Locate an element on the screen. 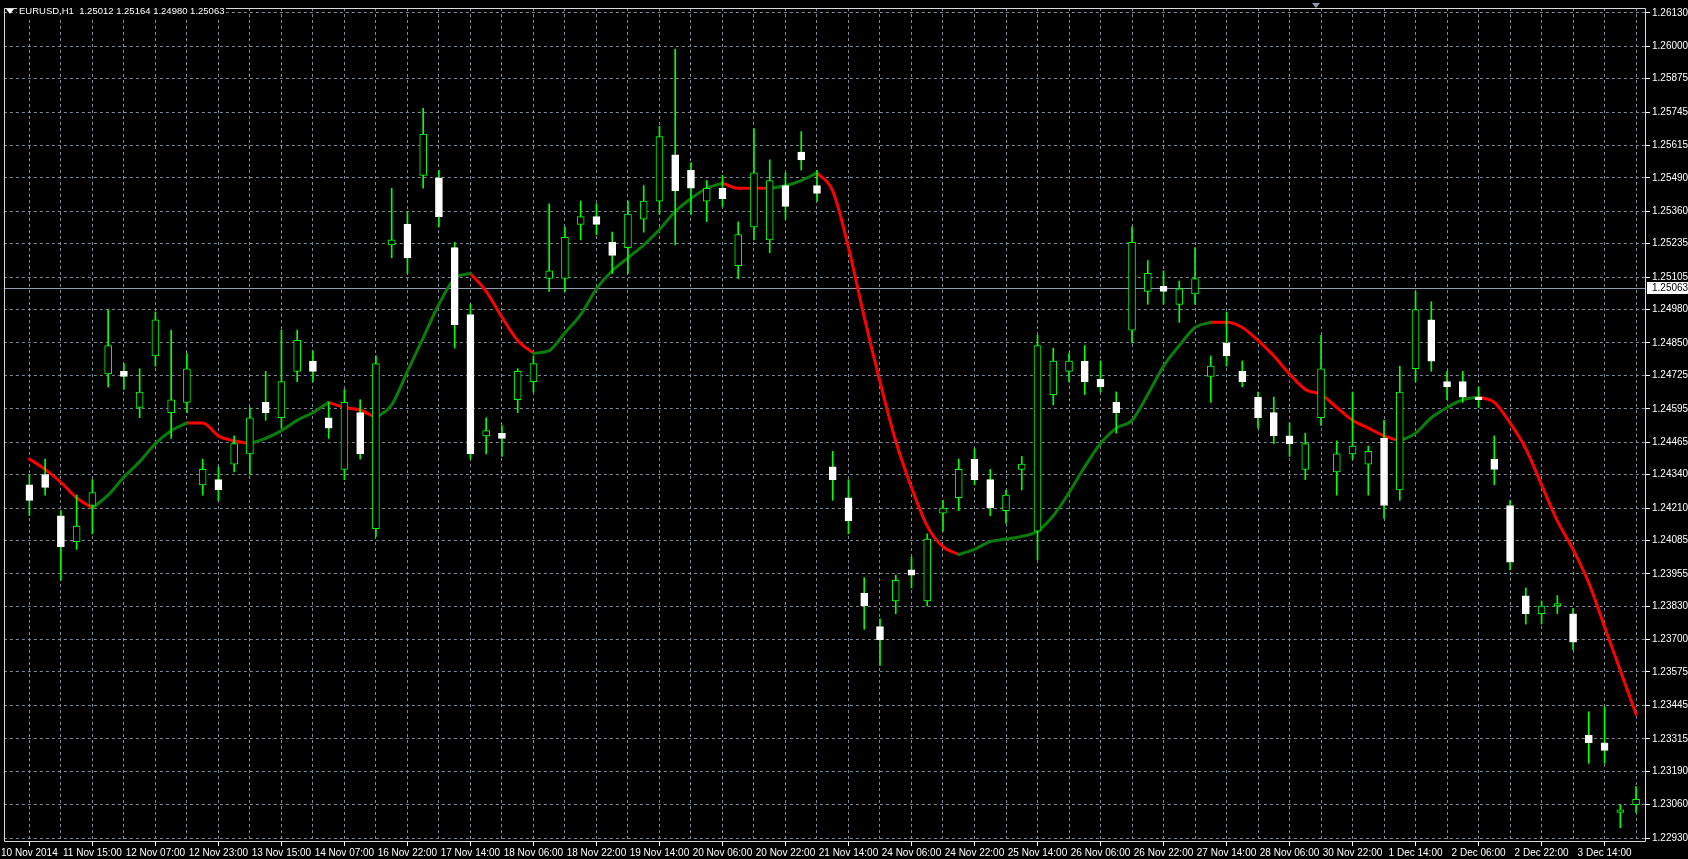  x-tick-label: 1 Dec 14:00 is located at coordinates (1415, 852).